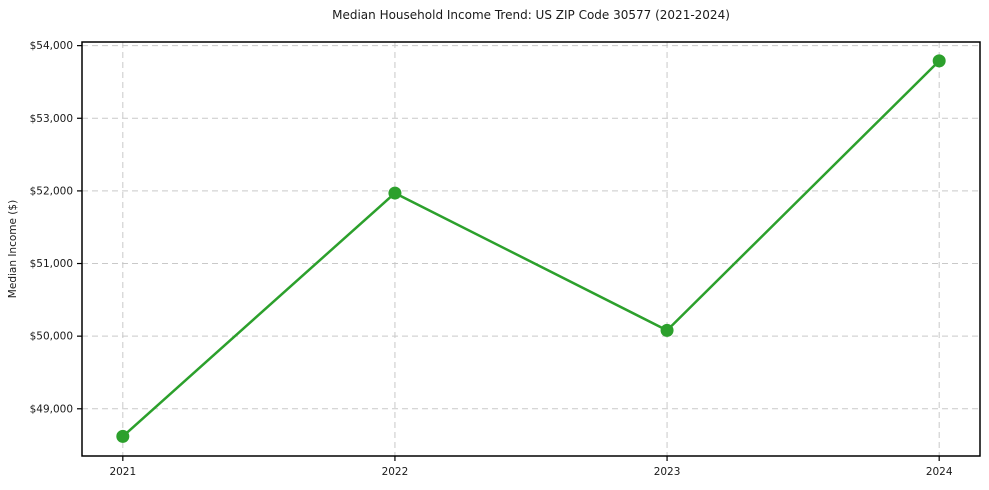 This screenshot has height=490, width=989. Describe the element at coordinates (51, 337) in the screenshot. I see `y-tick-label: $50,000` at that location.